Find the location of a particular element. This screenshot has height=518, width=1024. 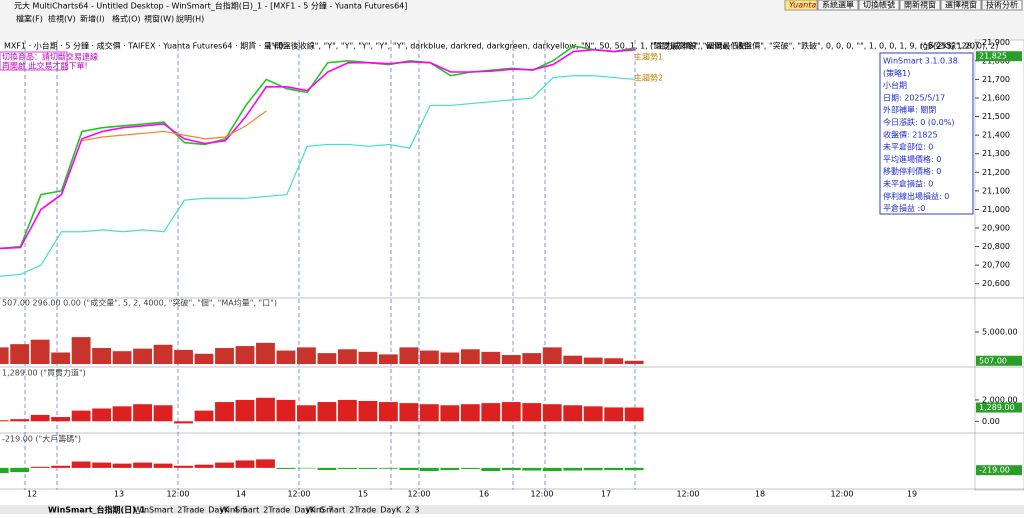

last-price-tag is located at coordinates (999, 56).